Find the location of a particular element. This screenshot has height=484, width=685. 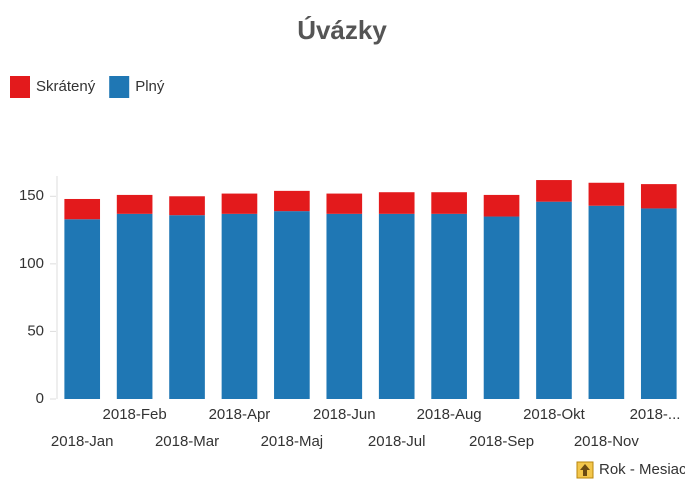

legend-label: Plný is located at coordinates (150, 86).